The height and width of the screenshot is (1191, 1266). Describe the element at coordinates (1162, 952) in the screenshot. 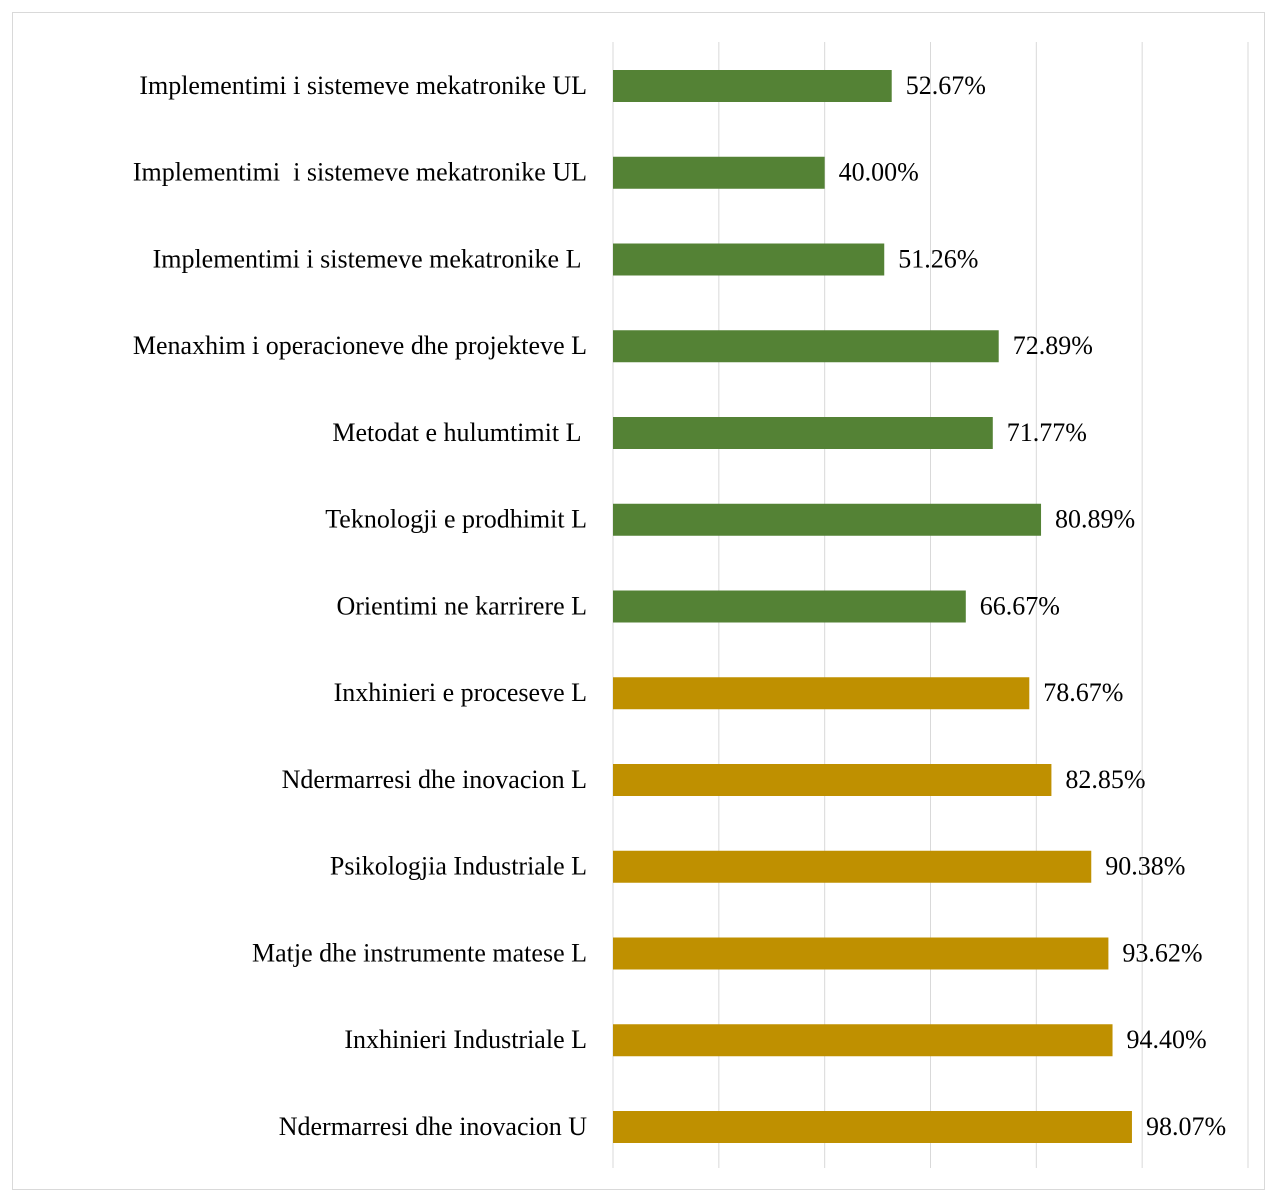

I see `data-label: 93.62%` at that location.